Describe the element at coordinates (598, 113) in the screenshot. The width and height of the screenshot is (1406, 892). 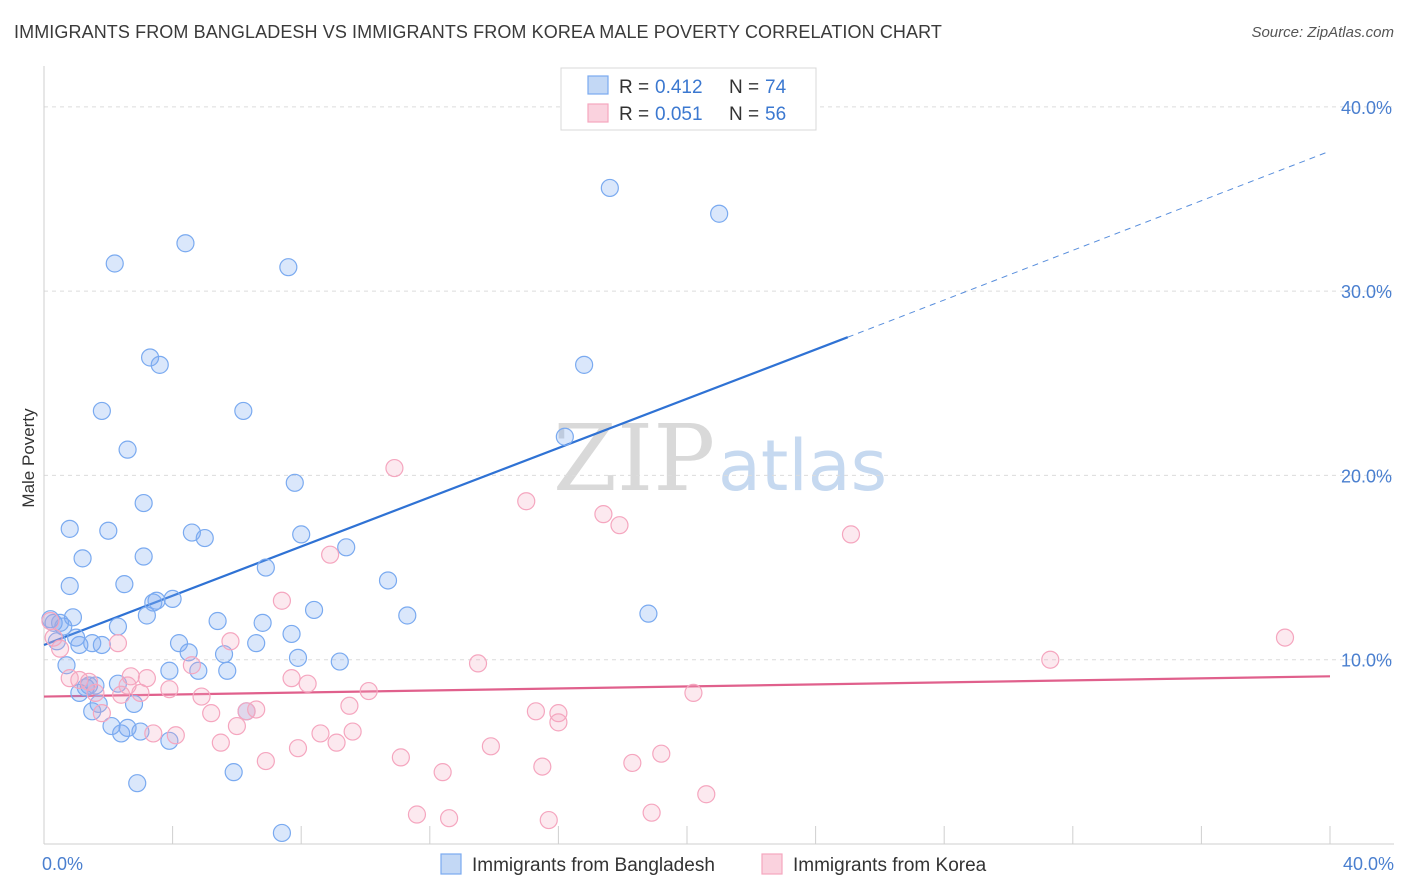
I see `legend-swatch-korea` at that location.